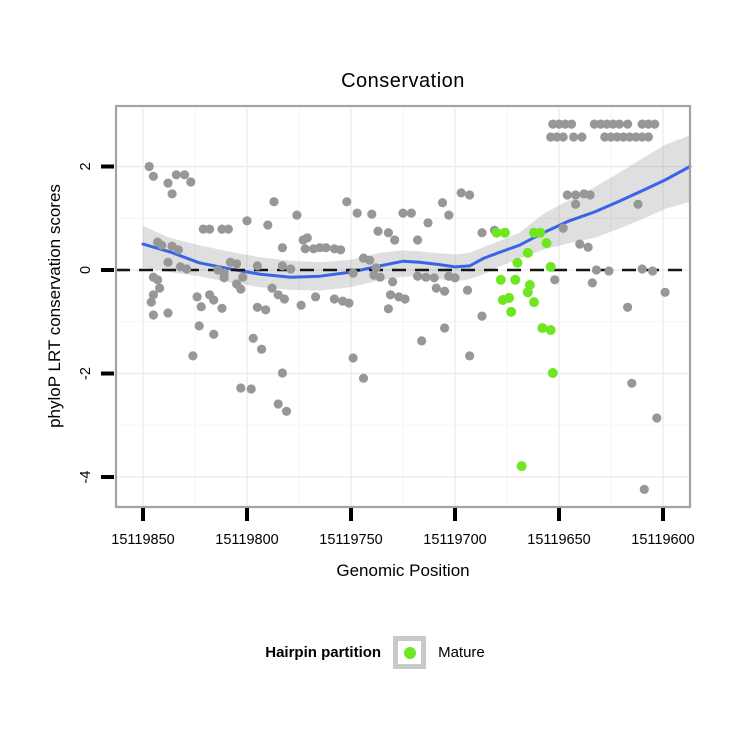 The height and width of the screenshot is (750, 750). I want to click on y-axis-title: phyloP LRT conservation scores, so click(54, 306).